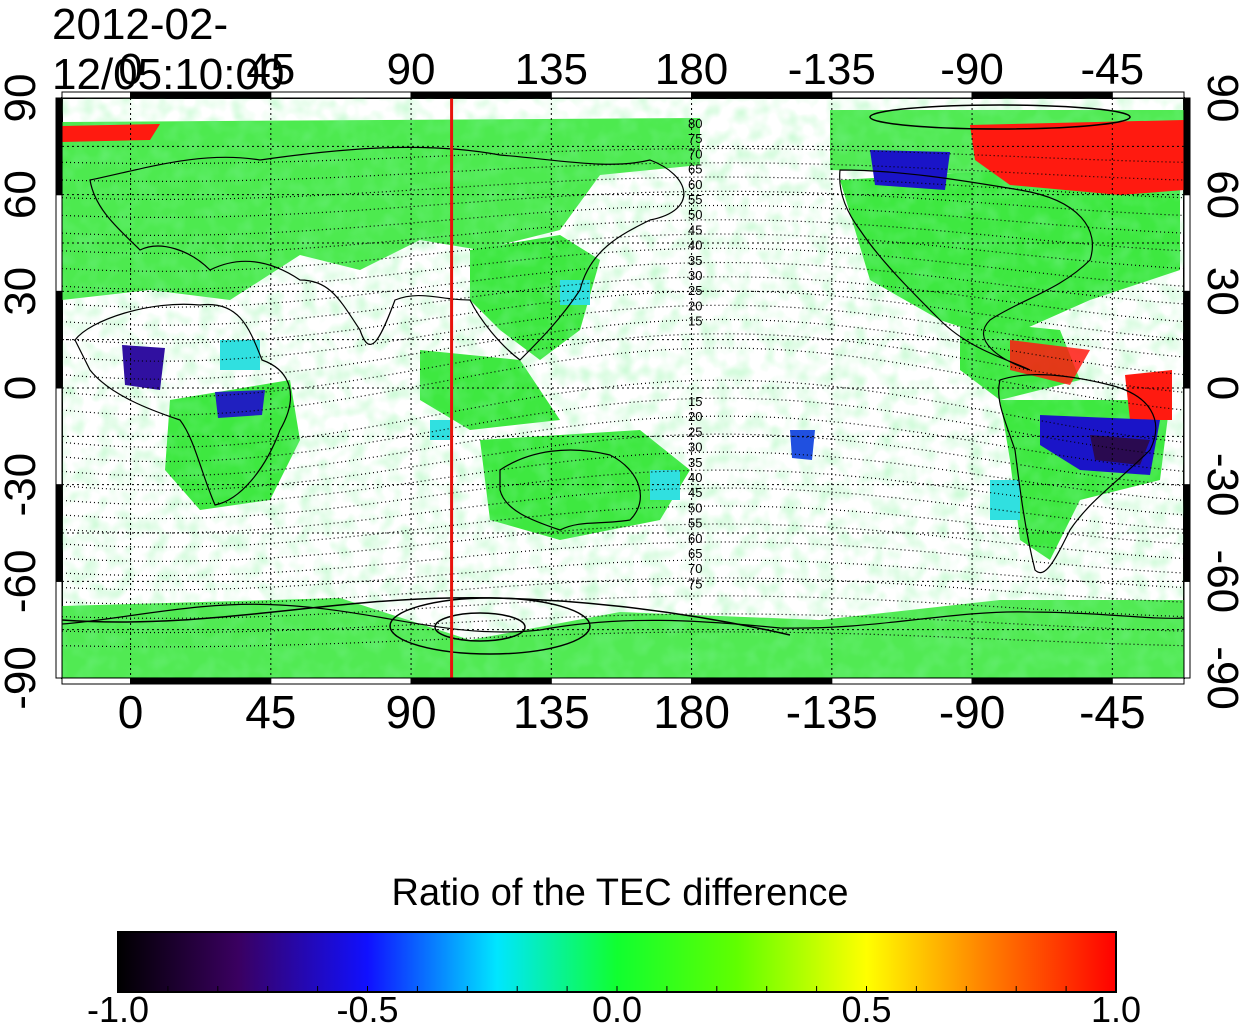  What do you see at coordinates (1219, 98) in the screenshot?
I see `right-lat-label: 90` at bounding box center [1219, 98].